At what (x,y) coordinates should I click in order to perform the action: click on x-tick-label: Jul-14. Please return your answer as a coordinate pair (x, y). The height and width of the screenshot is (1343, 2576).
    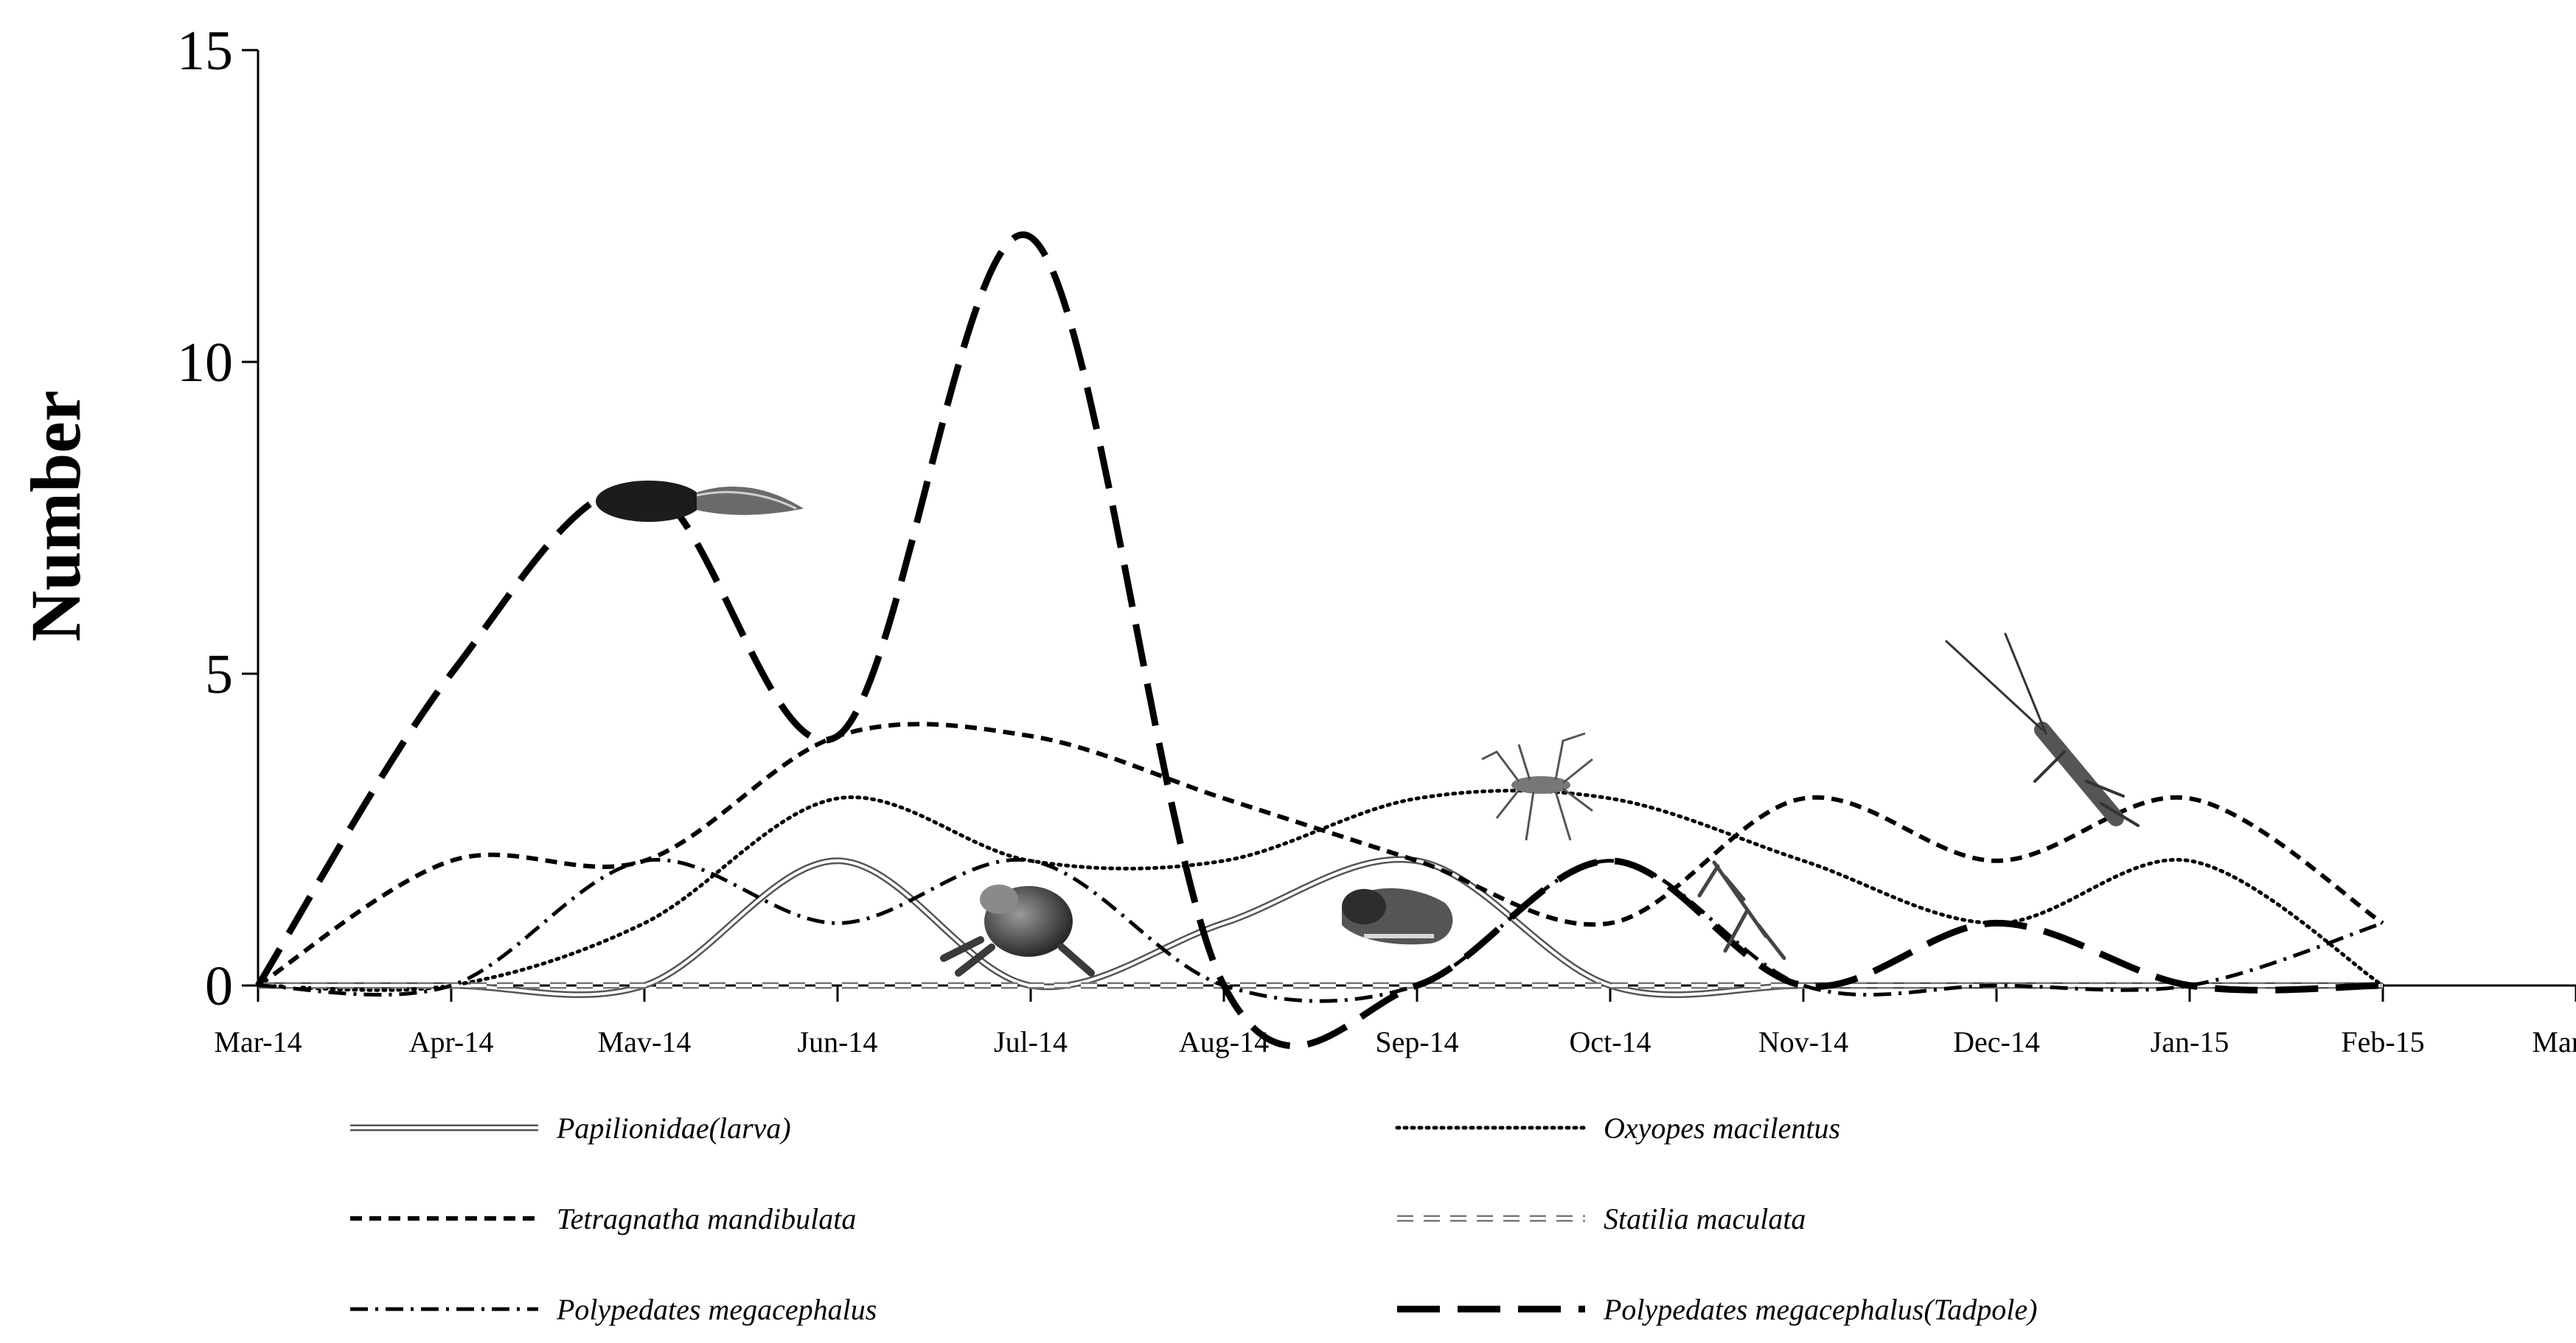
    Looking at the image, I should click on (1031, 1041).